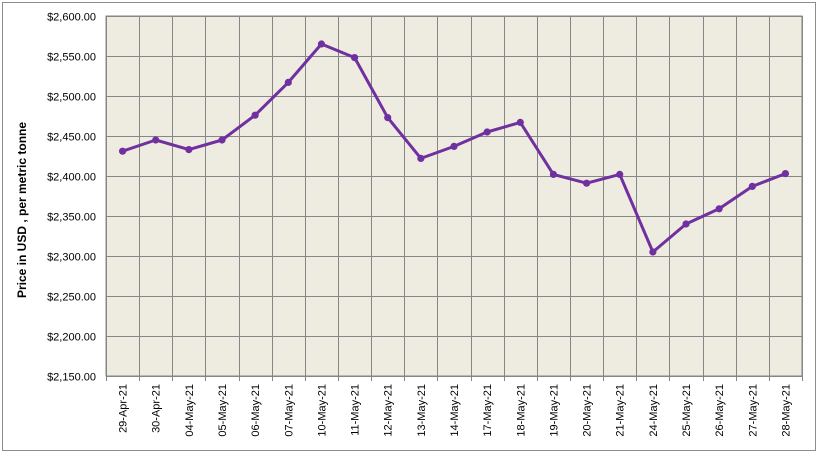  I want to click on x-tick-label: 29-Apr-21, so click(124, 408).